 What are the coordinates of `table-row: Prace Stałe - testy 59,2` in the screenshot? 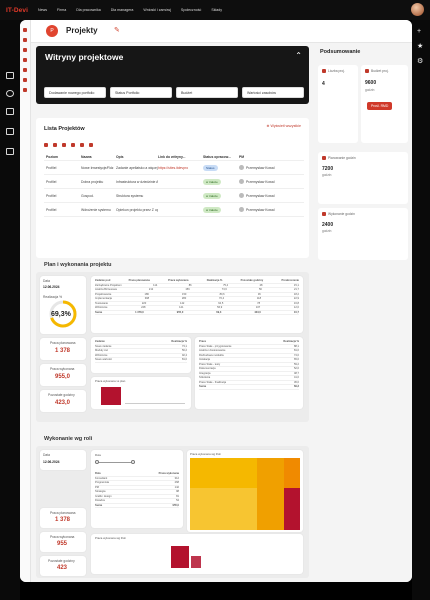 It's located at (249, 364).